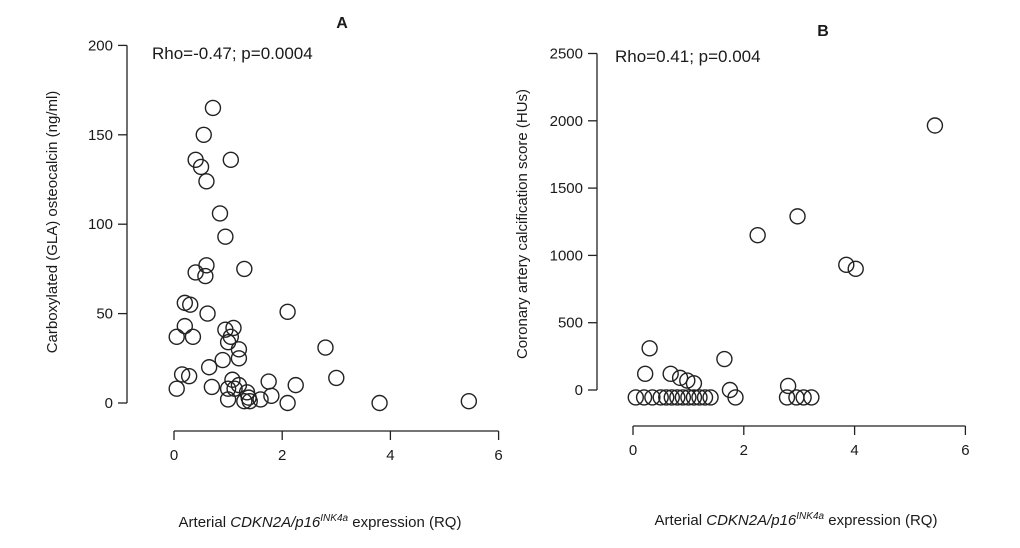  Describe the element at coordinates (633, 450) in the screenshot. I see `panel-b-x-tick-label: 0` at that location.